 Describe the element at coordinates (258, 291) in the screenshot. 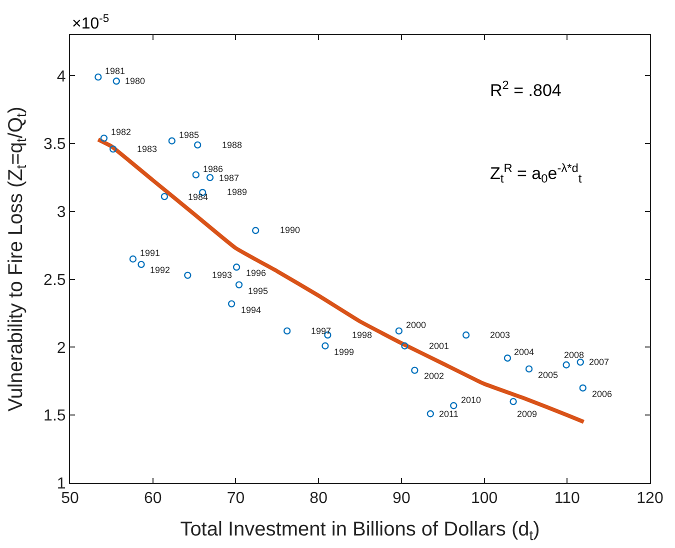

I see `annotation: 1995` at that location.